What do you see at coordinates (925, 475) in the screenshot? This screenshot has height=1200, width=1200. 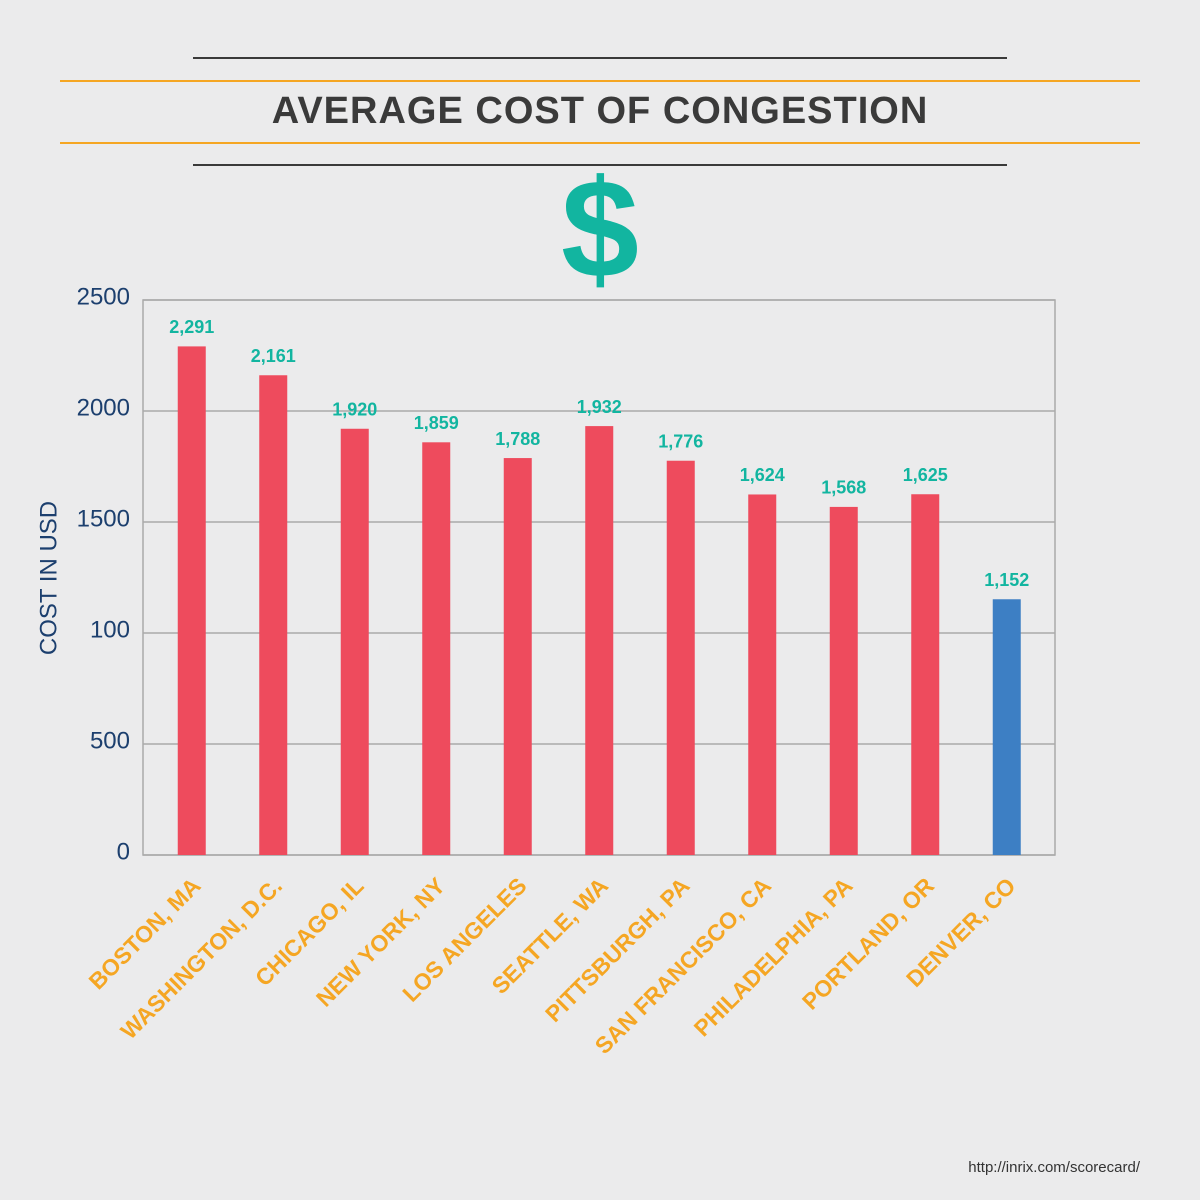 I see `value-label: 1,625` at bounding box center [925, 475].